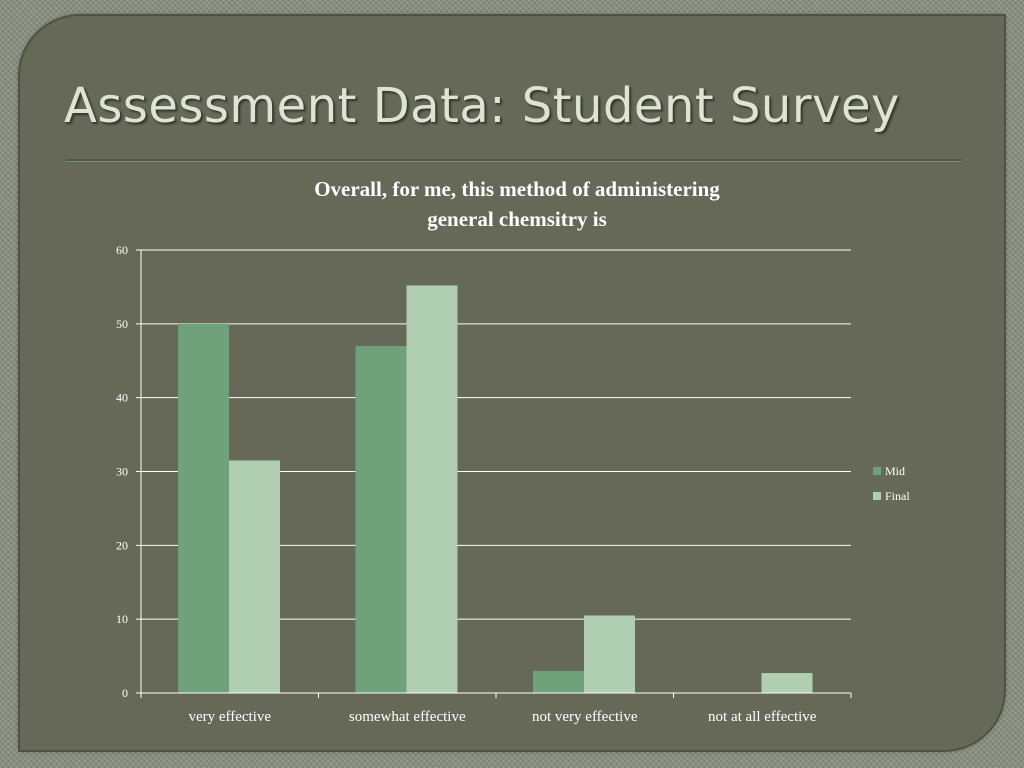 This screenshot has height=768, width=1024. I want to click on y-tick-label: 40, so click(122, 398).